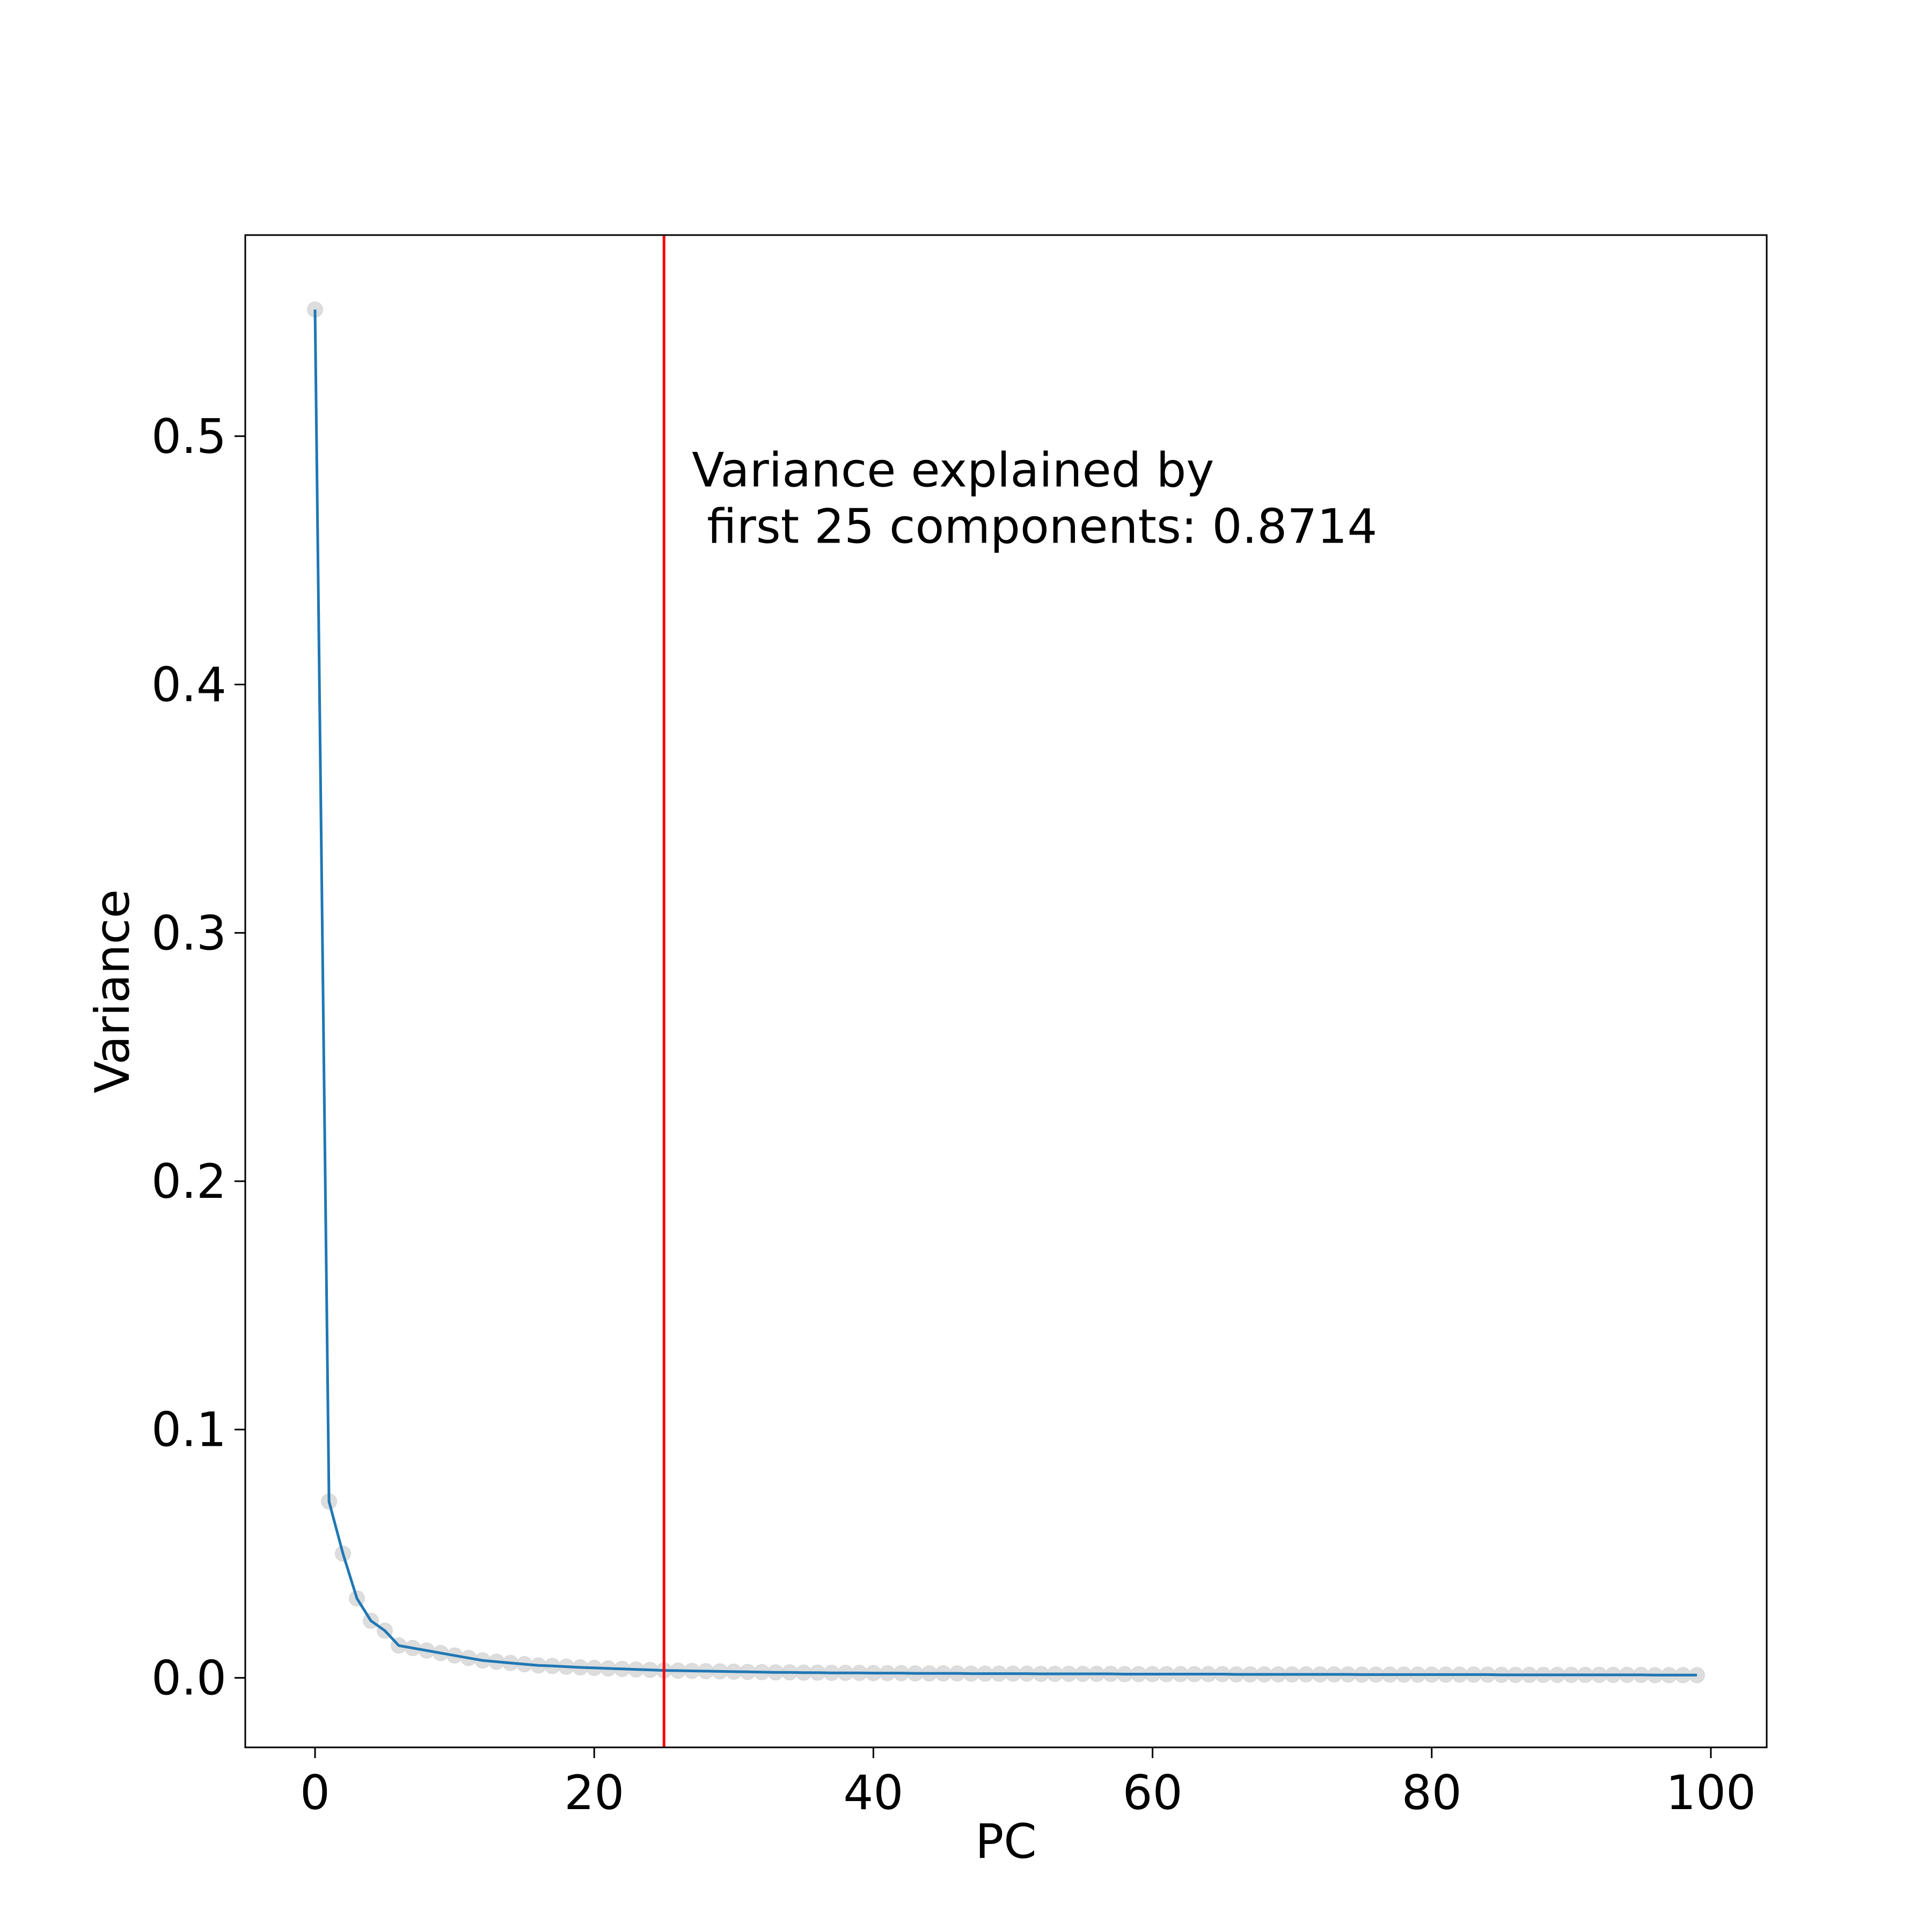 This screenshot has width=1932, height=1932. Describe the element at coordinates (188, 685) in the screenshot. I see `y-tick-label: 0.4` at that location.